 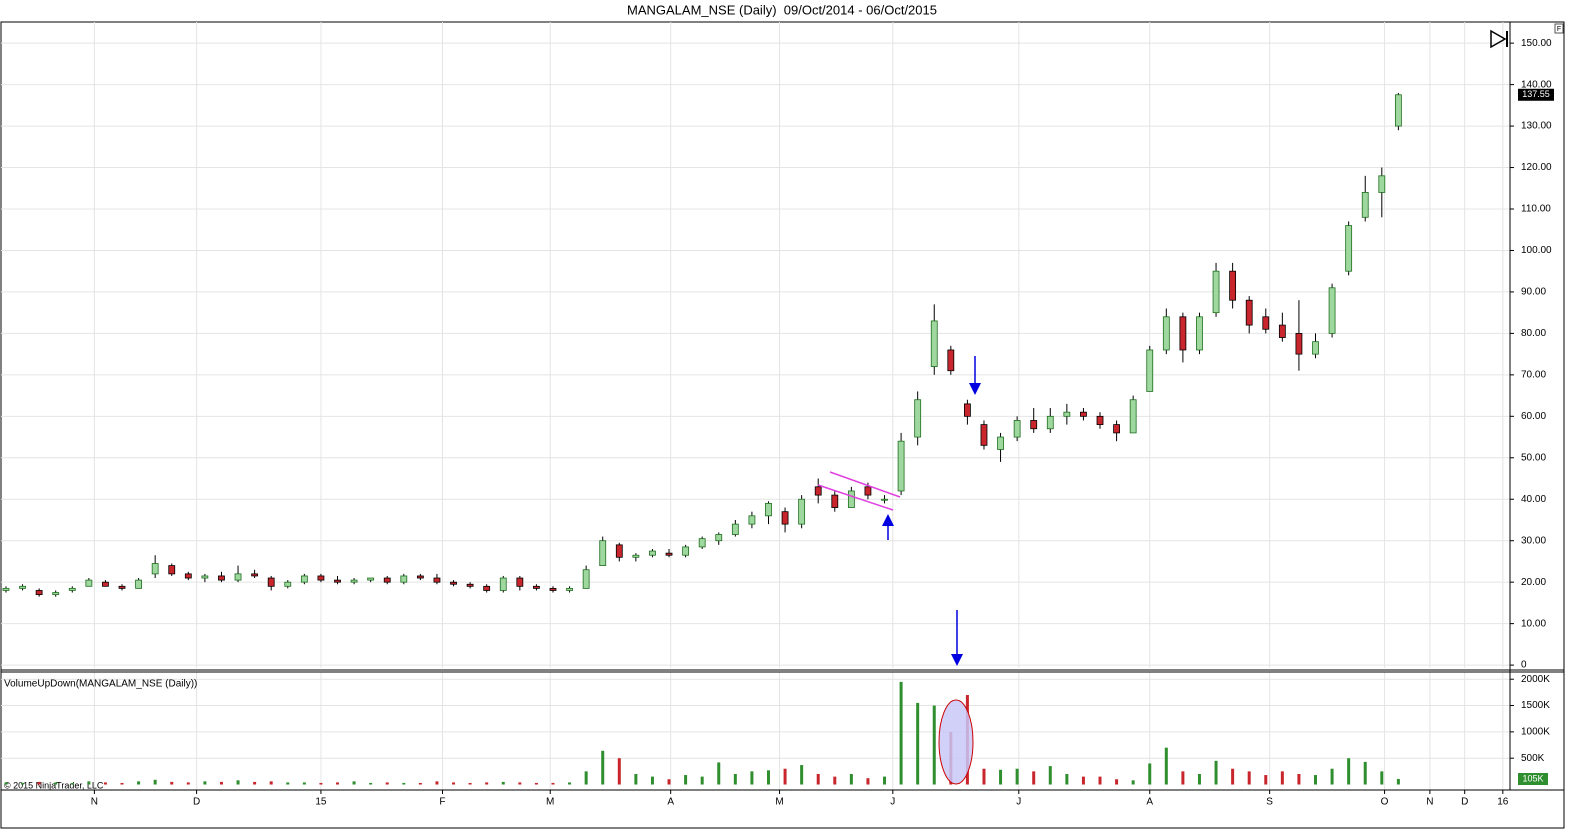 I want to click on y-tick-label: 150.00, so click(x=1536, y=43).